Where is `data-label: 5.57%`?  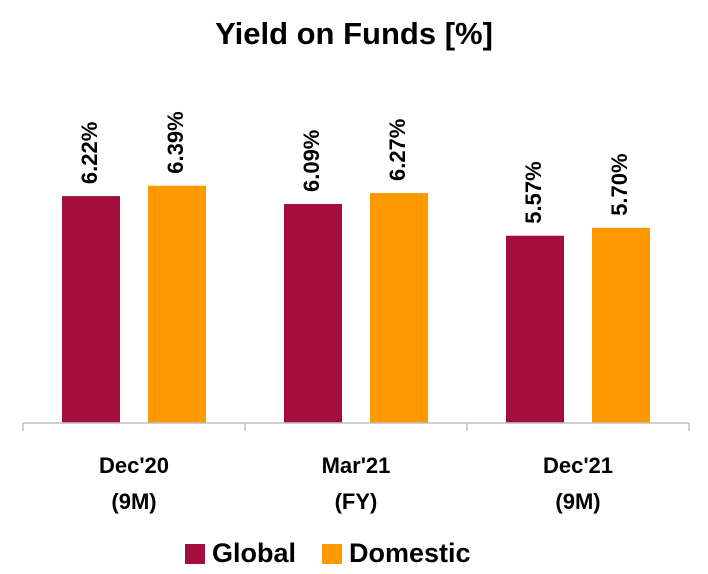 data-label: 5.57% is located at coordinates (533, 192).